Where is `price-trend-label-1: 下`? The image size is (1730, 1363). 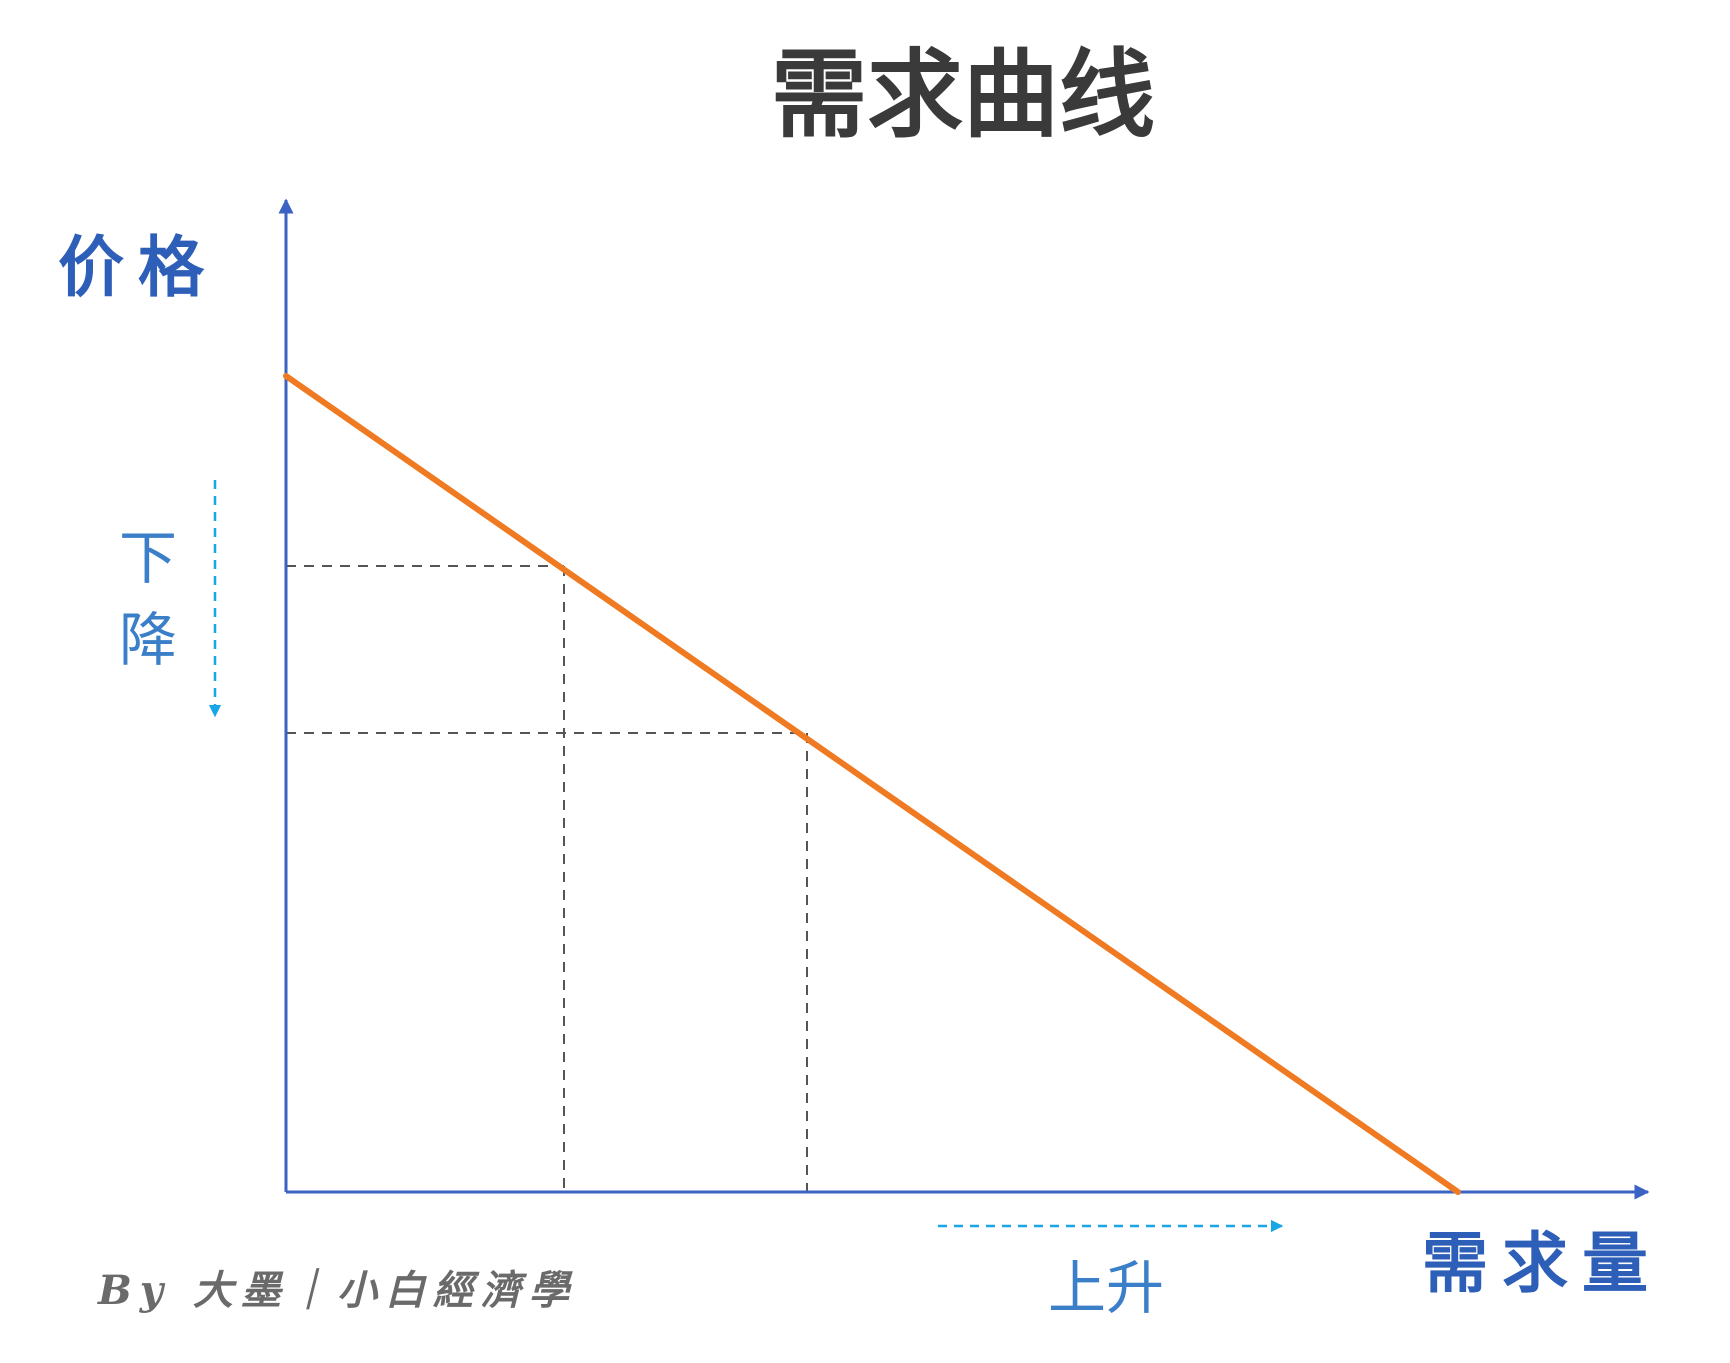
price-trend-label-1: 下 is located at coordinates (148, 558).